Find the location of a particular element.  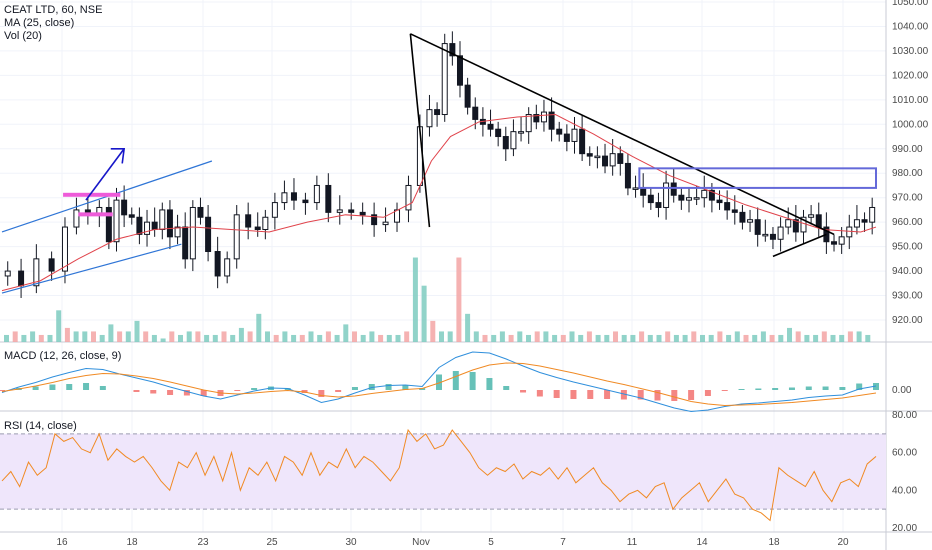

price-tick-label: 1030.00 is located at coordinates (910, 51).